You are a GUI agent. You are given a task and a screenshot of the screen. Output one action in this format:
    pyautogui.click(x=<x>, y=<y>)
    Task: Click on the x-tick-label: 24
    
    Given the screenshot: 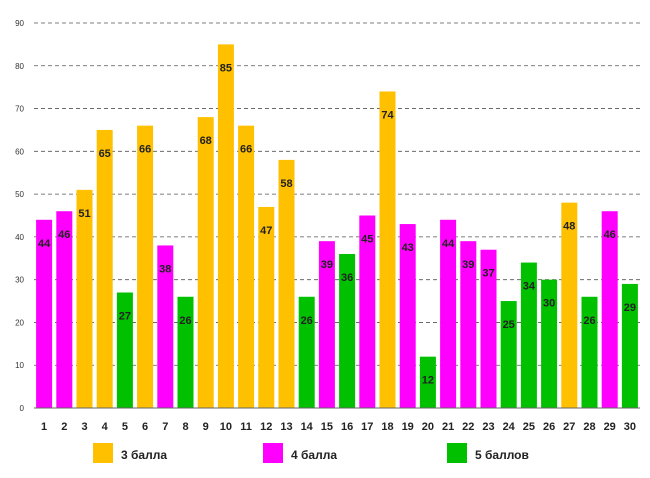 What is the action you would take?
    pyautogui.click(x=509, y=427)
    